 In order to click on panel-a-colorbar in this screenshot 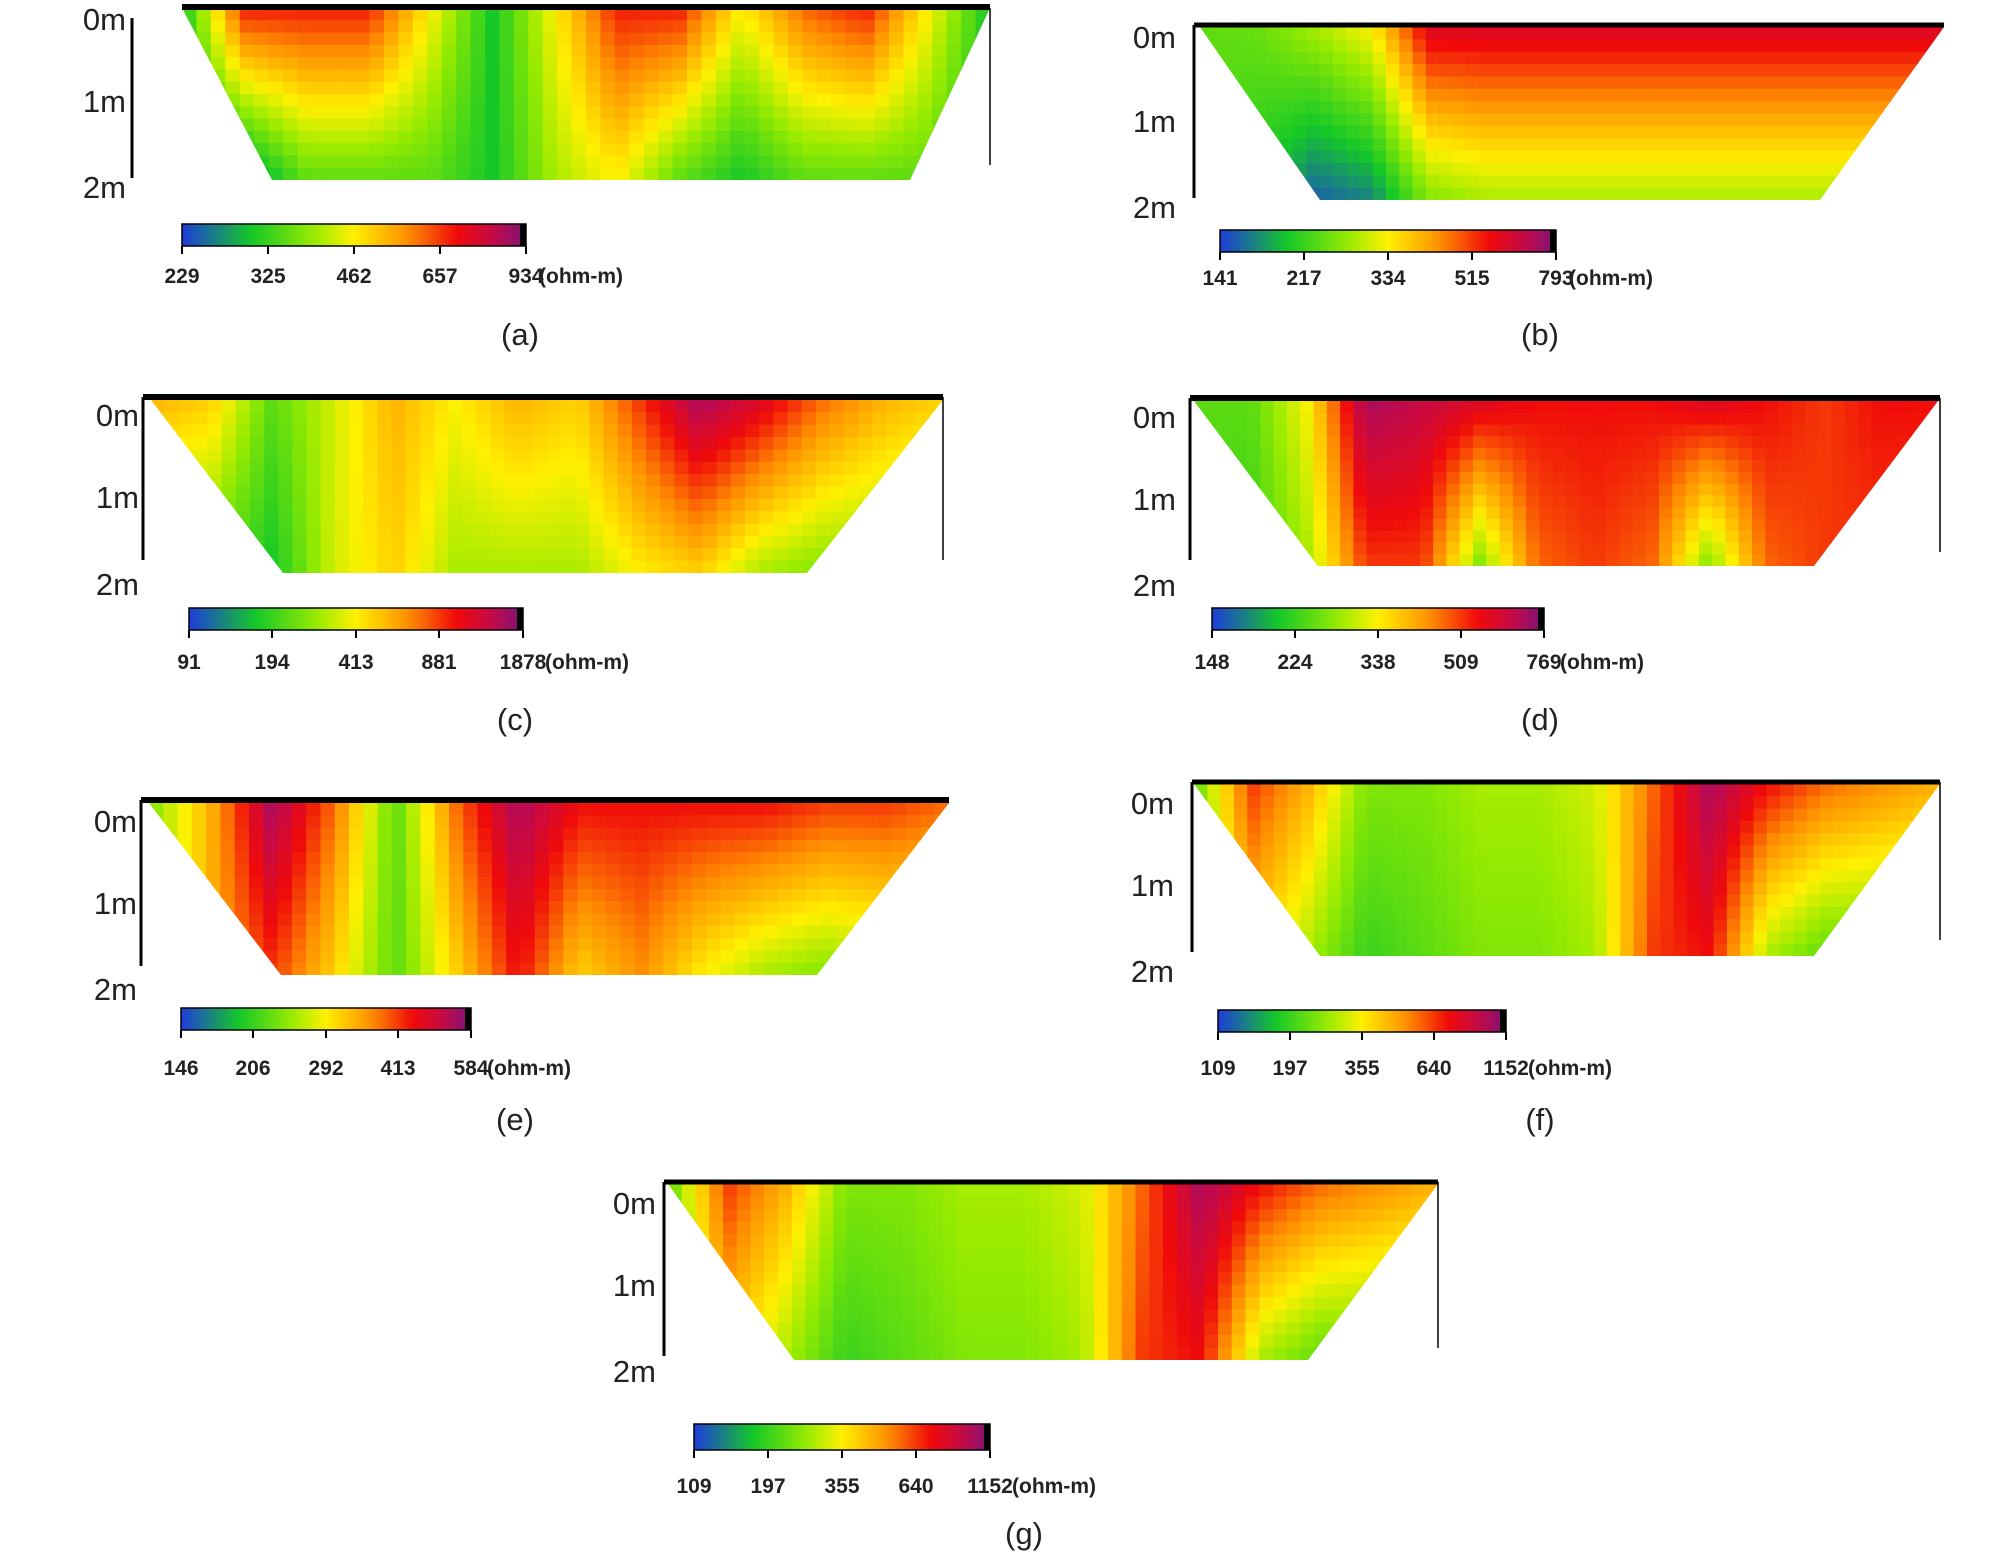, I will do `click(354, 235)`.